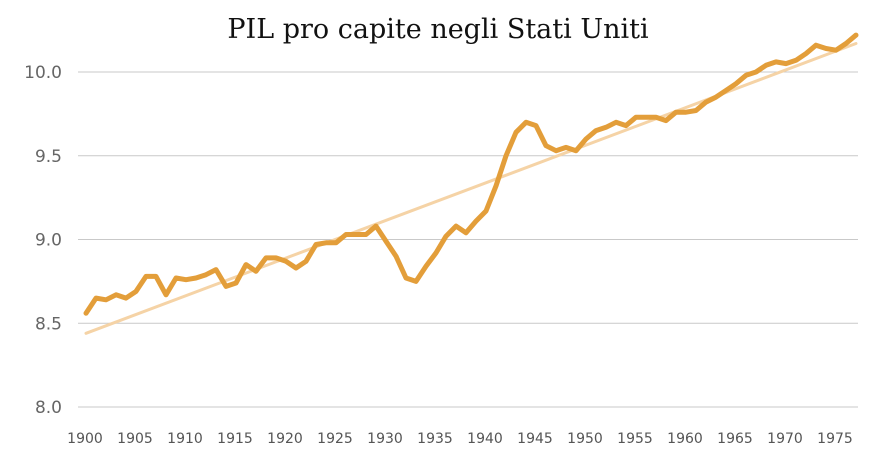  What do you see at coordinates (385, 439) in the screenshot?
I see `x-tick-label: 1930` at bounding box center [385, 439].